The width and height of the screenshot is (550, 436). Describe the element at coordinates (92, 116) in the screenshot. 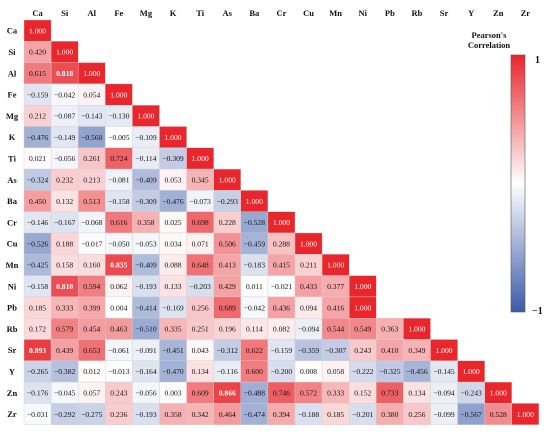

I see `cell-value-label: −0.143` at that location.